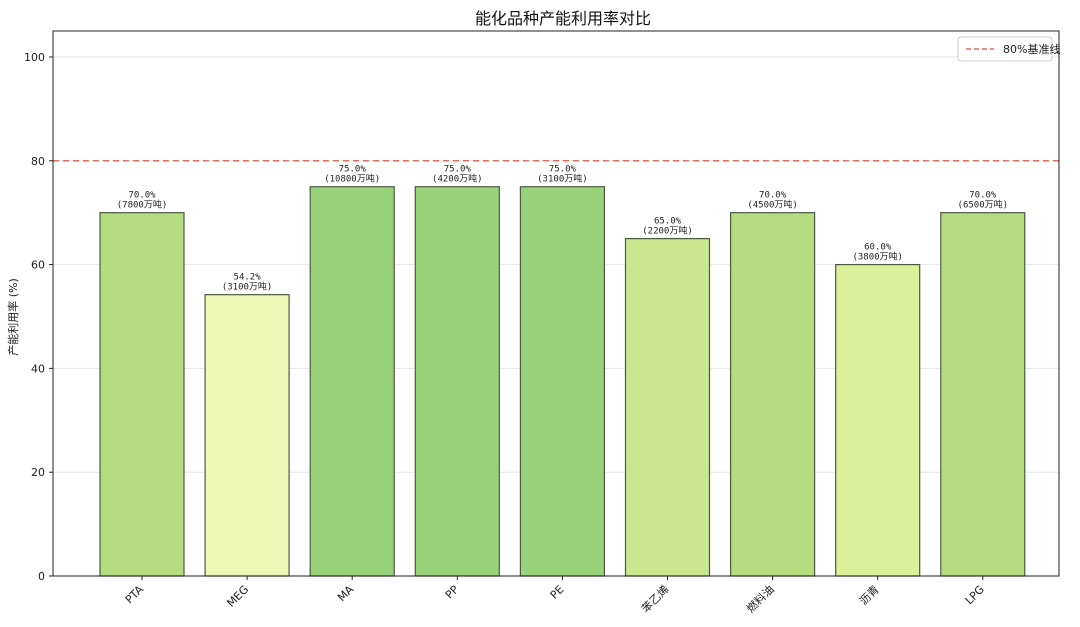 The width and height of the screenshot is (1080, 627). What do you see at coordinates (41, 576) in the screenshot?
I see `y-tick-label: 0` at bounding box center [41, 576].